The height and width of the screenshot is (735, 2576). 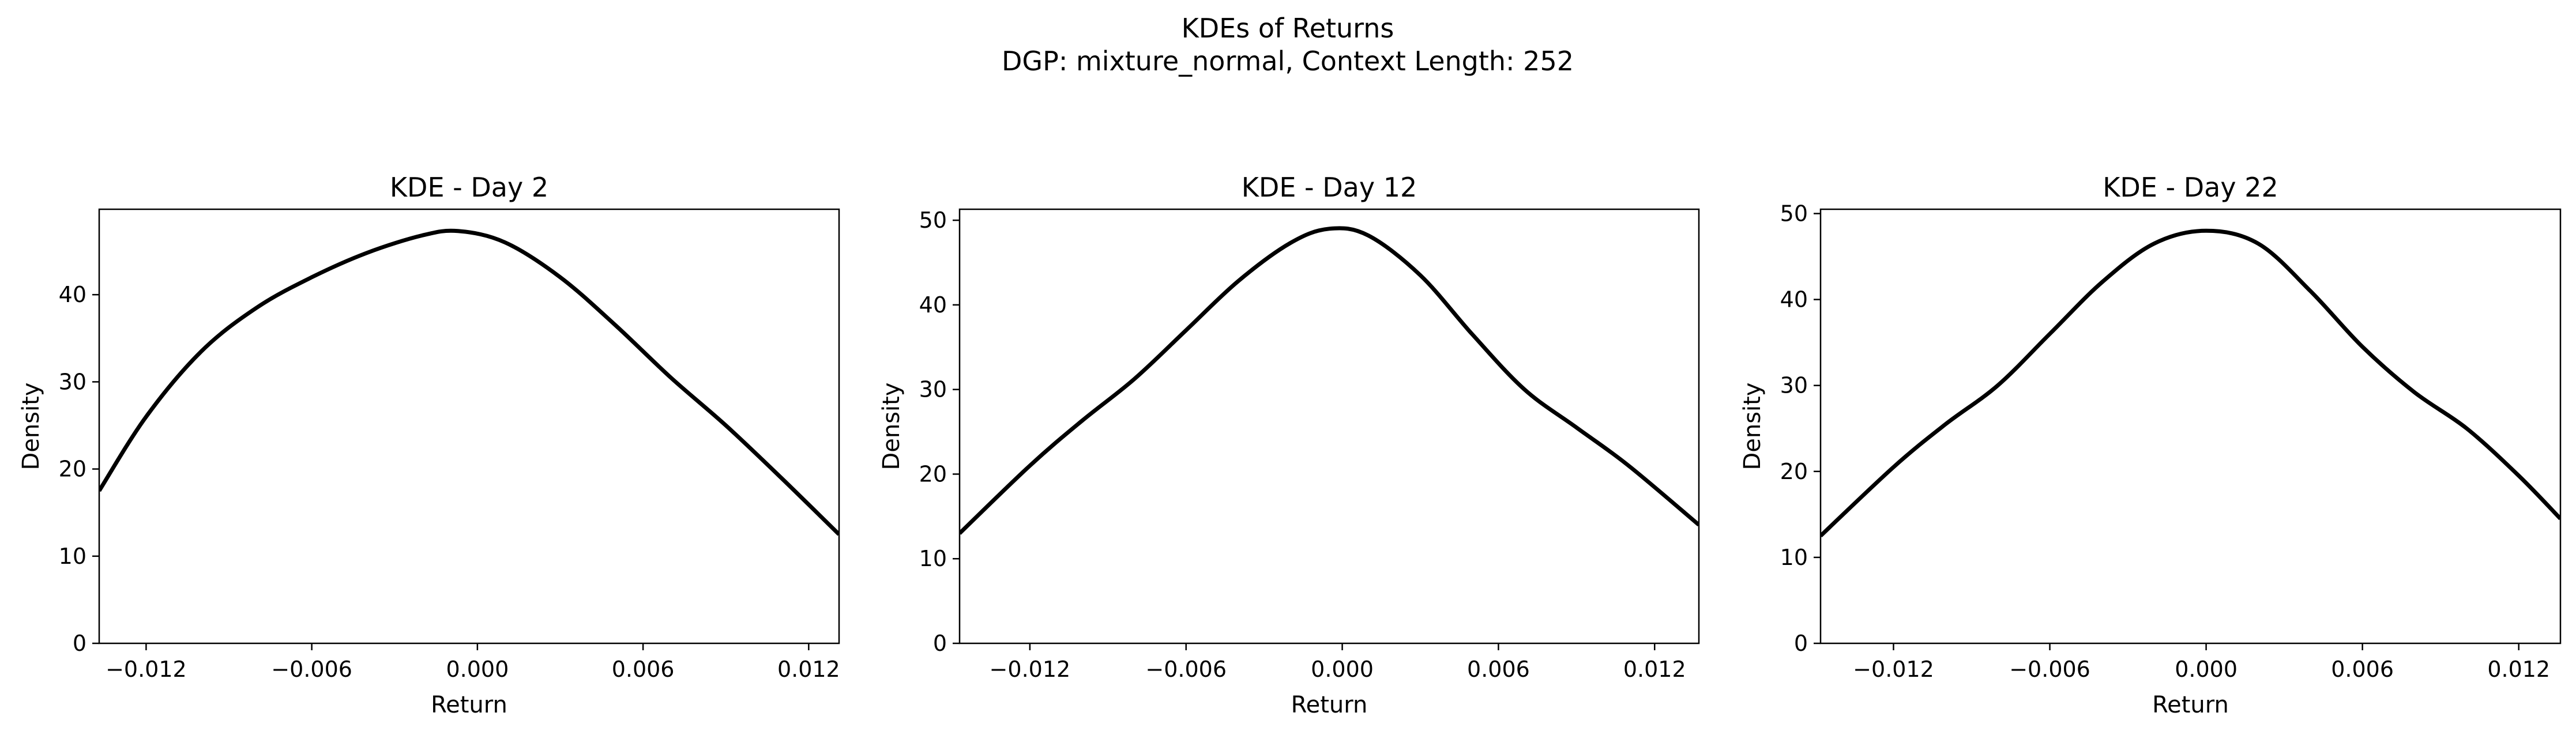 I want to click on panel-title: KDE - Day 22, so click(x=2190, y=187).